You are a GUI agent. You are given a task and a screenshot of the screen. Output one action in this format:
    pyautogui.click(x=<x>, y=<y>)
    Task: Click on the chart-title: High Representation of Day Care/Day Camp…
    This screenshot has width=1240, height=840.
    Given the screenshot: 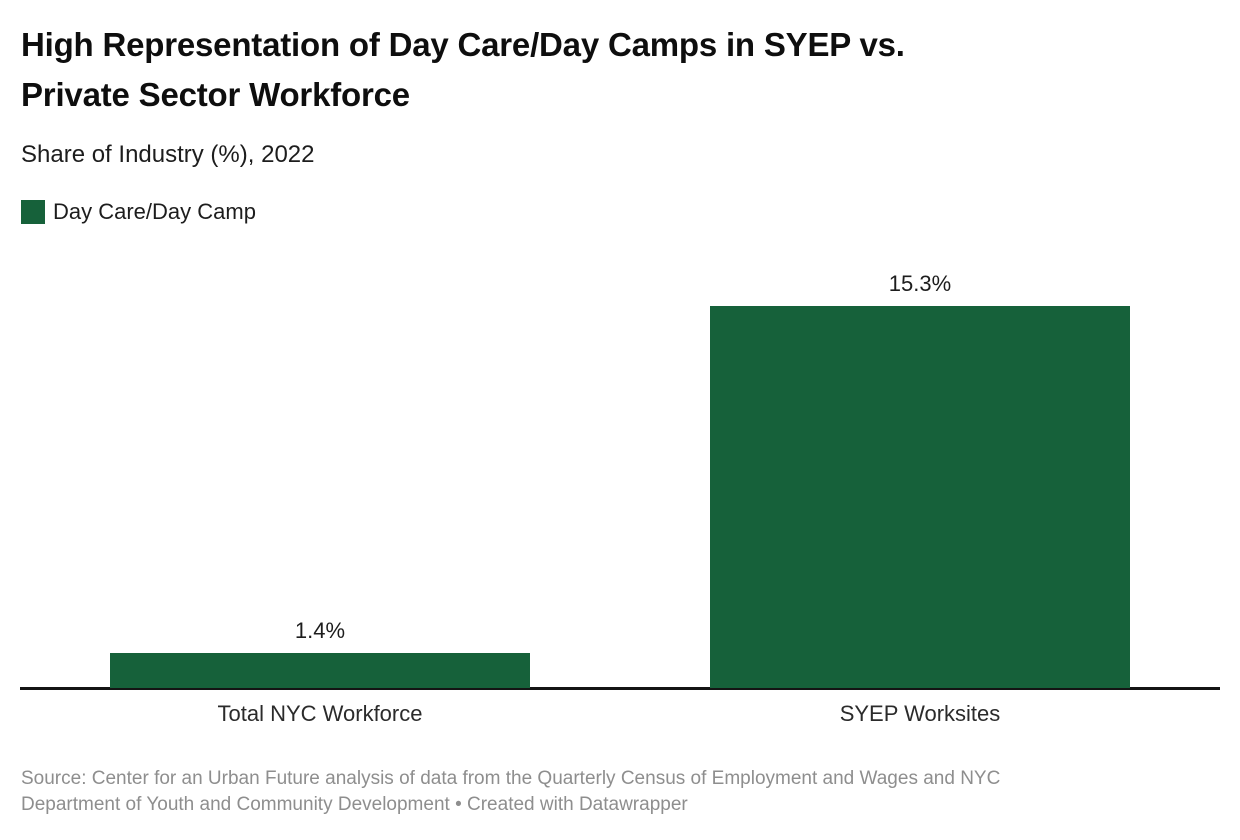 What is the action you would take?
    pyautogui.click(x=463, y=69)
    